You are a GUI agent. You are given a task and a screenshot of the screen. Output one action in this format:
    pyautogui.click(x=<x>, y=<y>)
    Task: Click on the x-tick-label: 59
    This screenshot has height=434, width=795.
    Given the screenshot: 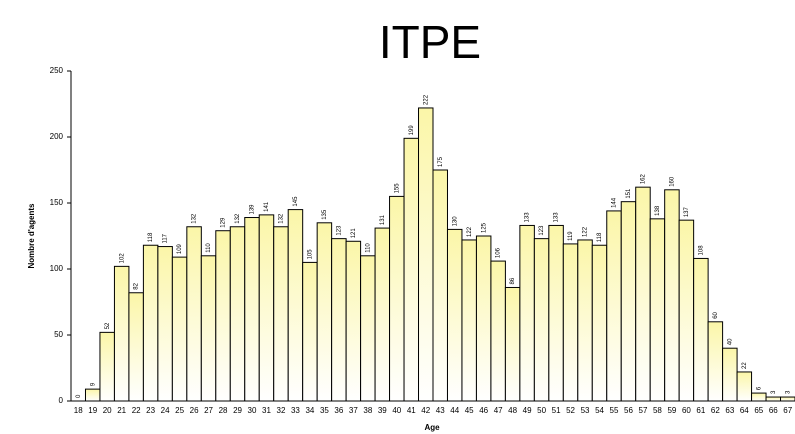 What is the action you would take?
    pyautogui.click(x=671, y=410)
    